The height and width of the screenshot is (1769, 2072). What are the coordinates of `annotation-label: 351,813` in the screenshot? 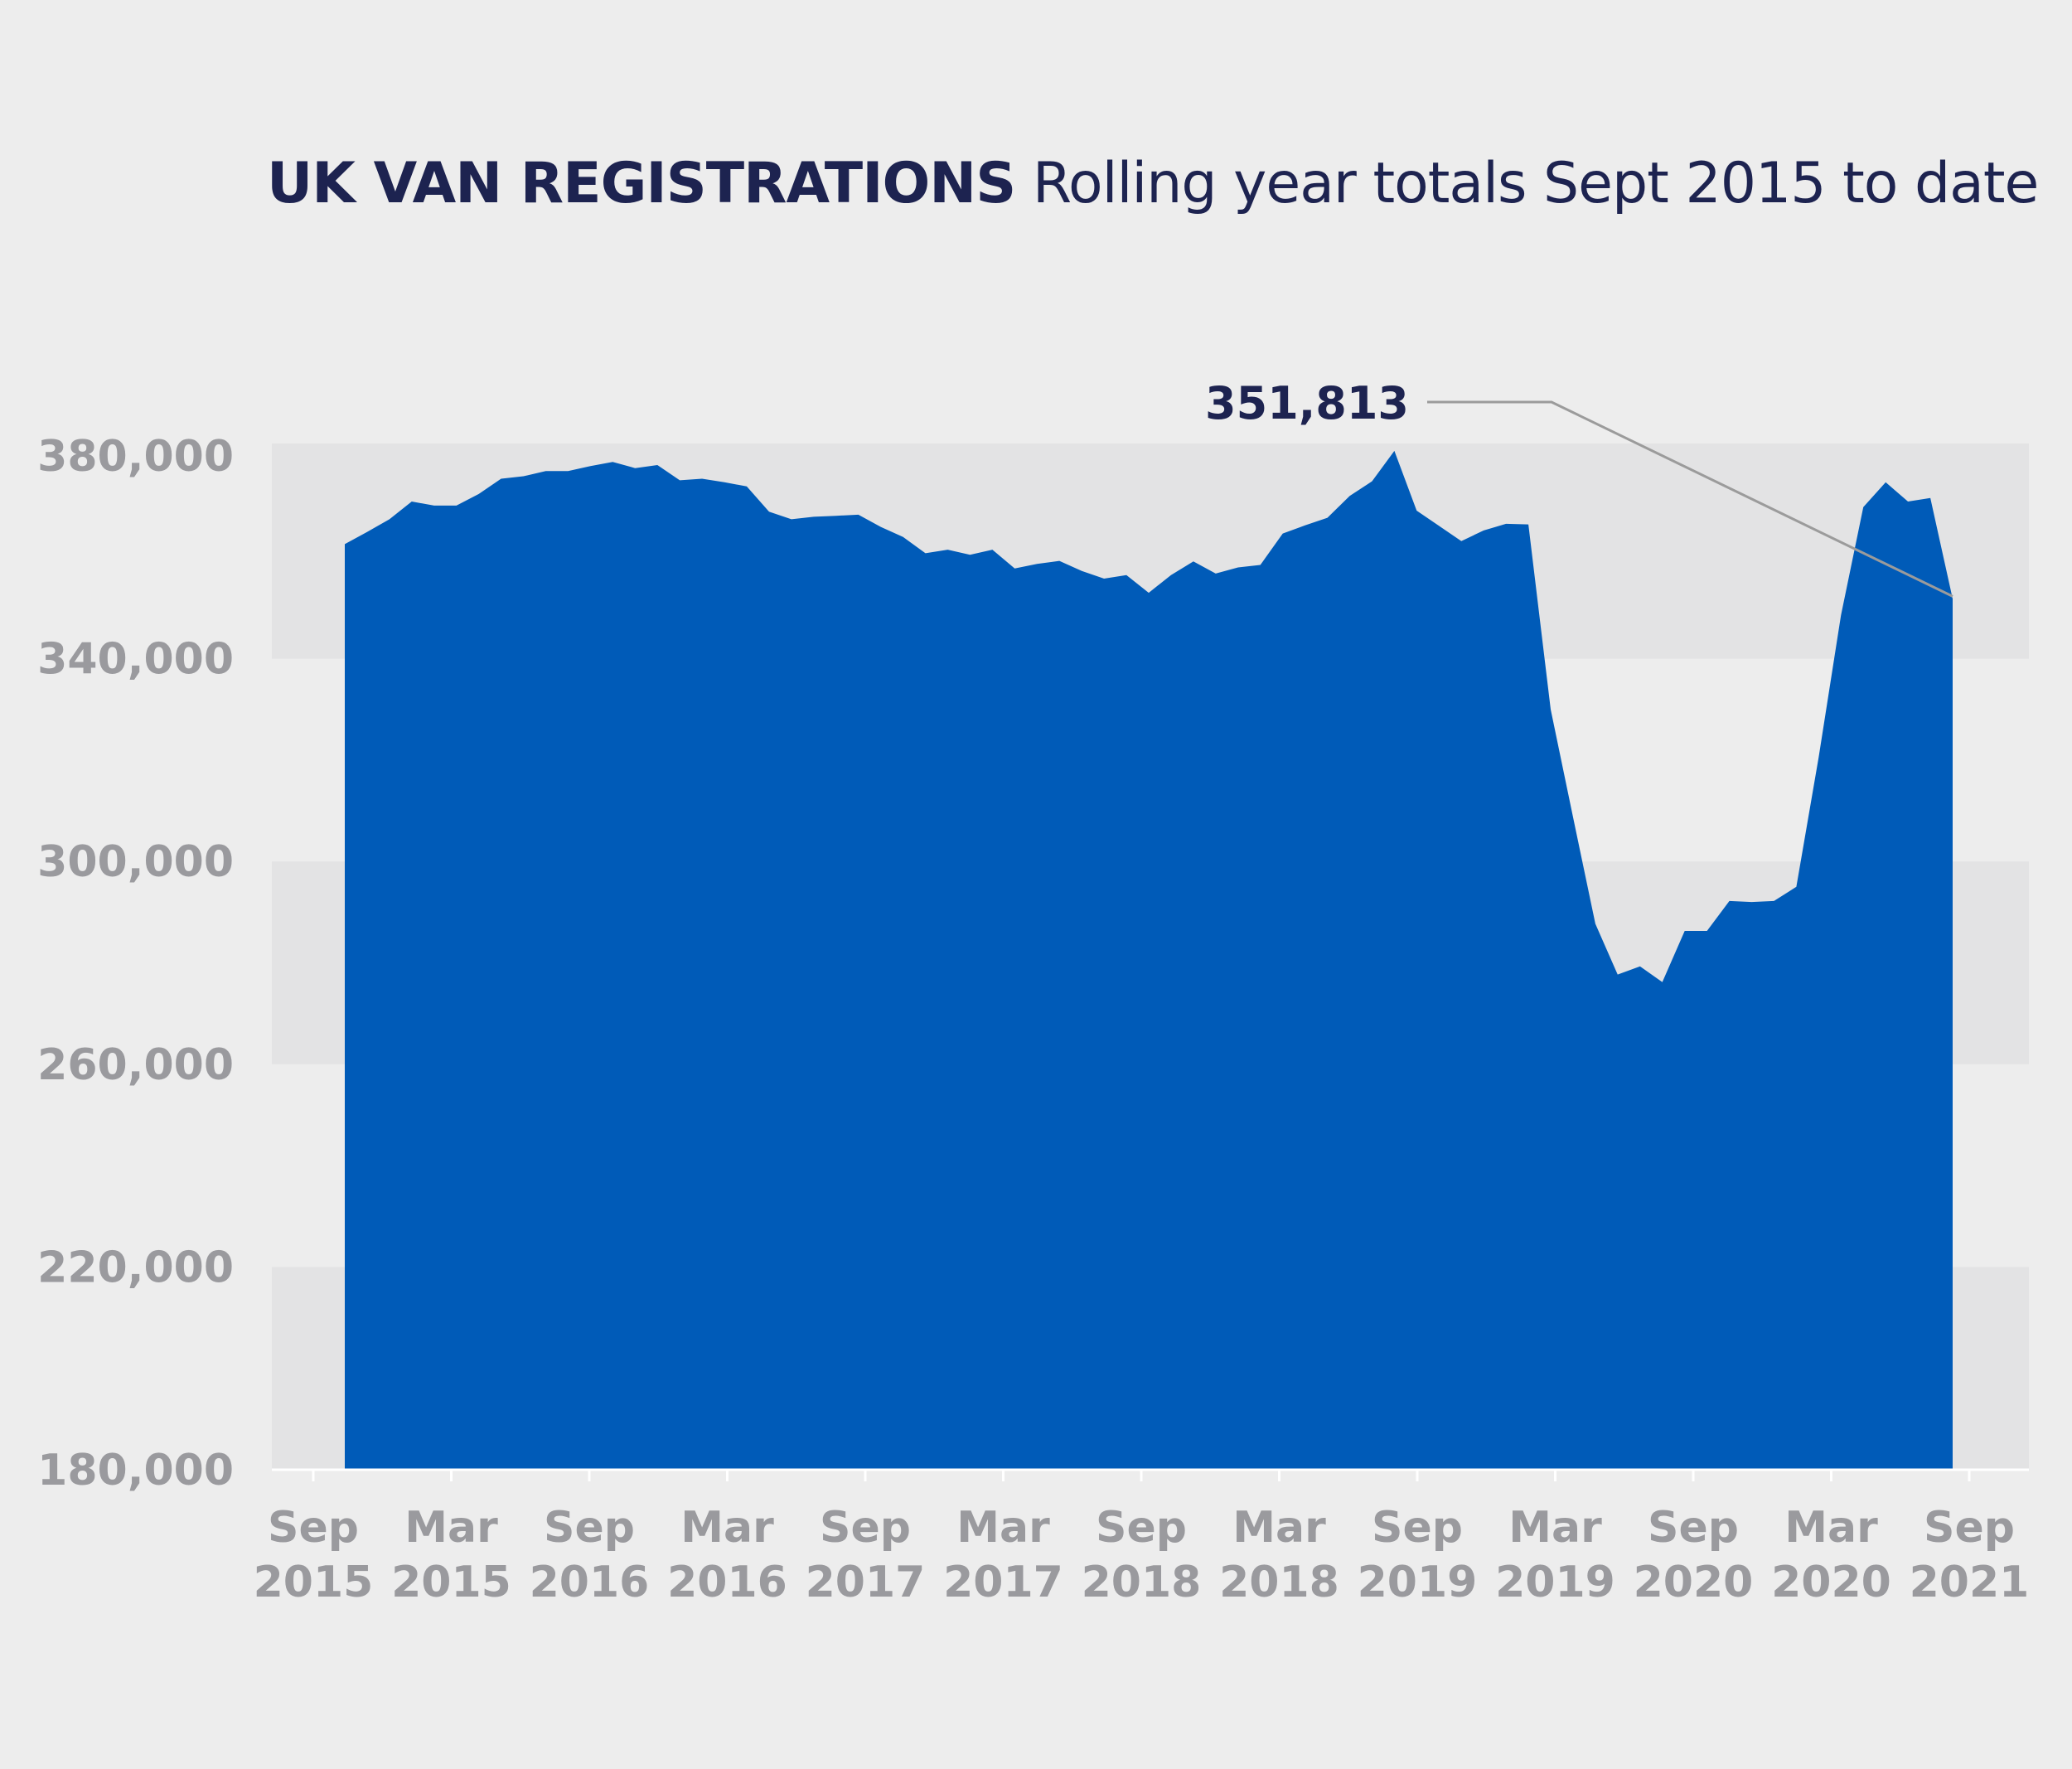 It's located at (1307, 403).